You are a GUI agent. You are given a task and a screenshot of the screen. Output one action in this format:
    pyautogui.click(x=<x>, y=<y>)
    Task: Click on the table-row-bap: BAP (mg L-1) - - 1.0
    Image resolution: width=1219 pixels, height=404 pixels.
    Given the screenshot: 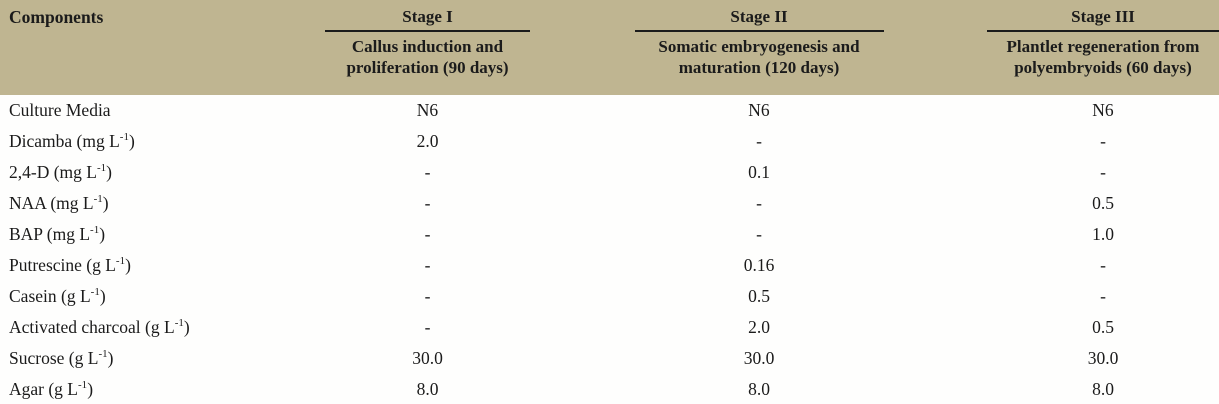 What is the action you would take?
    pyautogui.click(x=609, y=234)
    